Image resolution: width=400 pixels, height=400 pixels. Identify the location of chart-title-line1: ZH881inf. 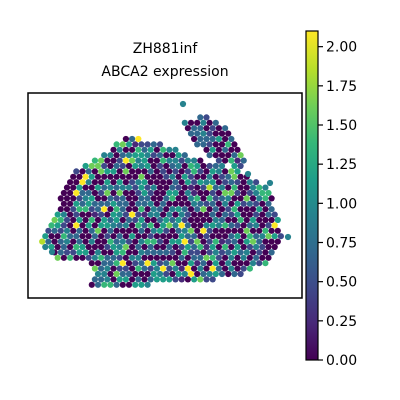
(166, 49).